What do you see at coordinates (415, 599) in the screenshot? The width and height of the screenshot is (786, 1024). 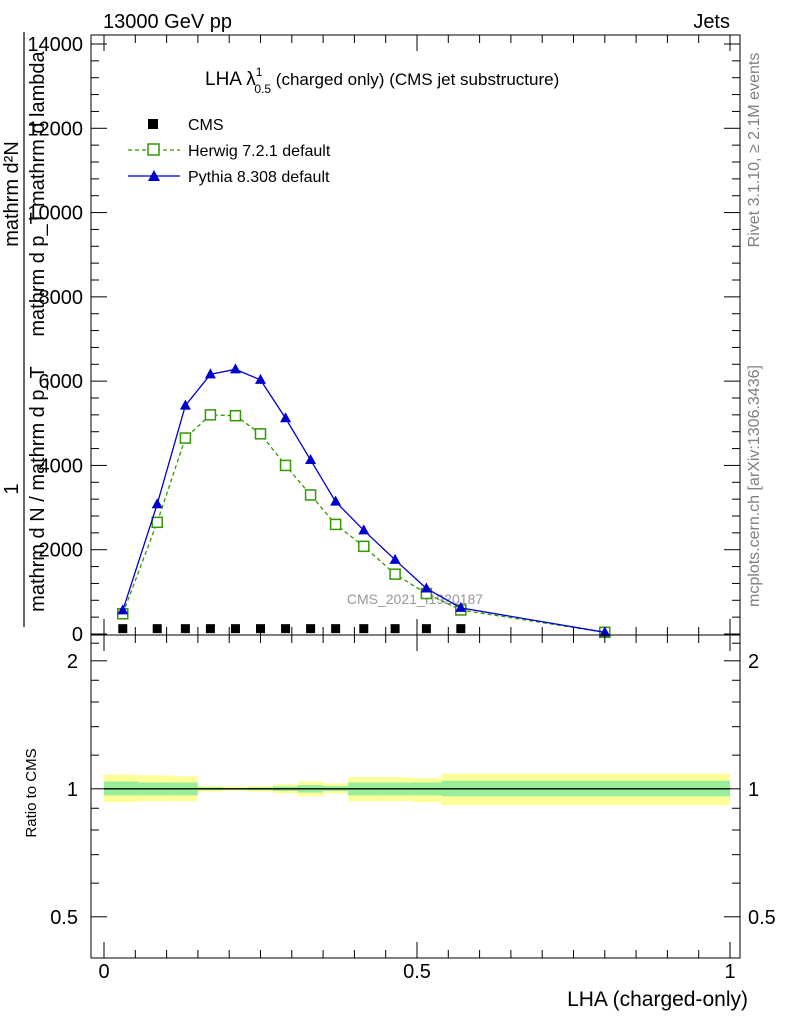 I see `watermark: CMS_2021_I1920187` at bounding box center [415, 599].